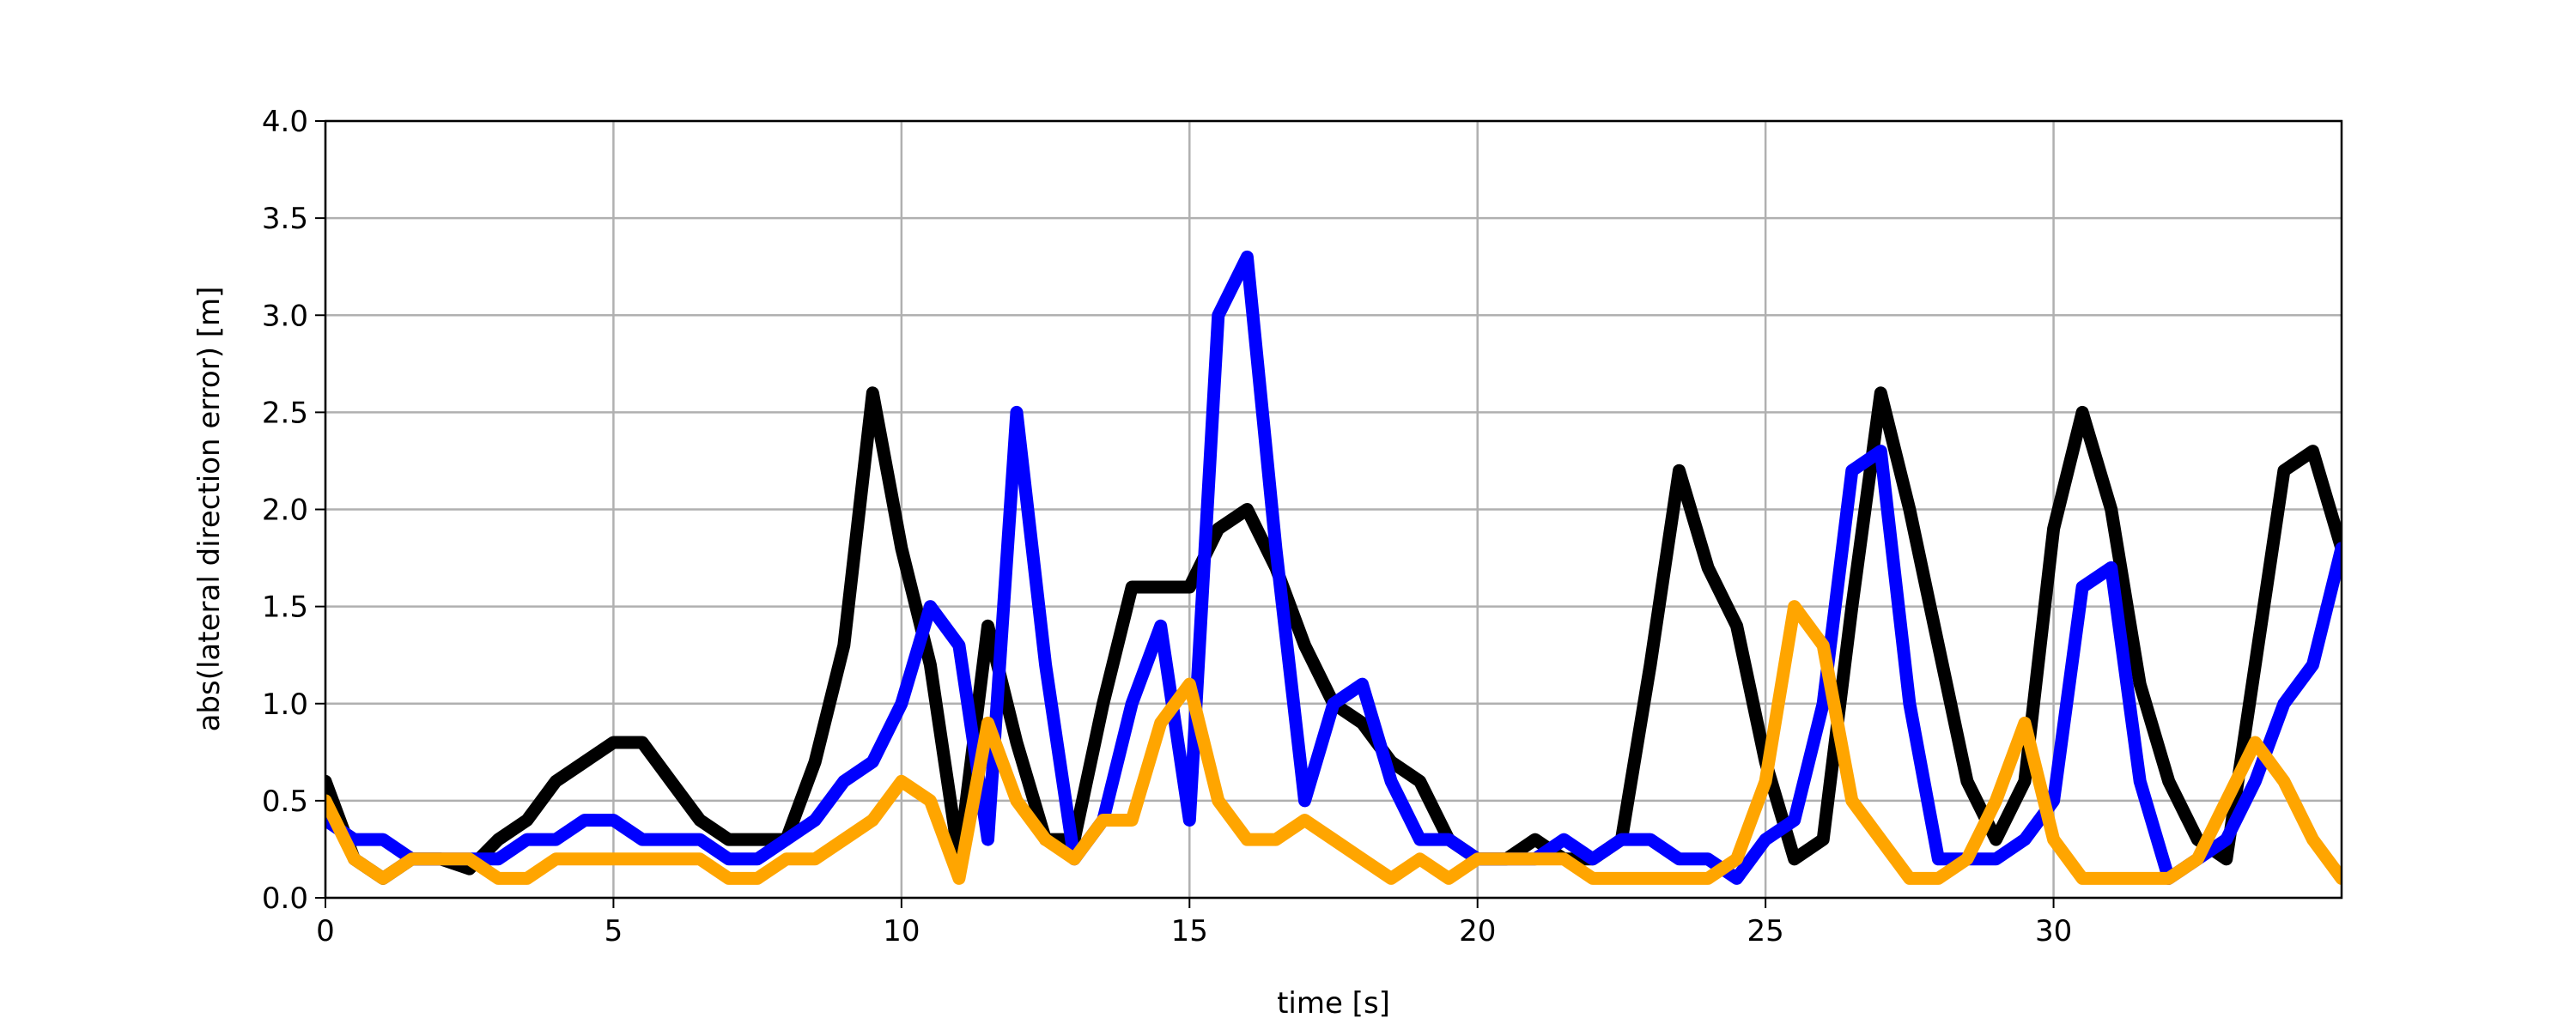  Describe the element at coordinates (285, 511) in the screenshot. I see `y-tick-label: 2.0` at that location.